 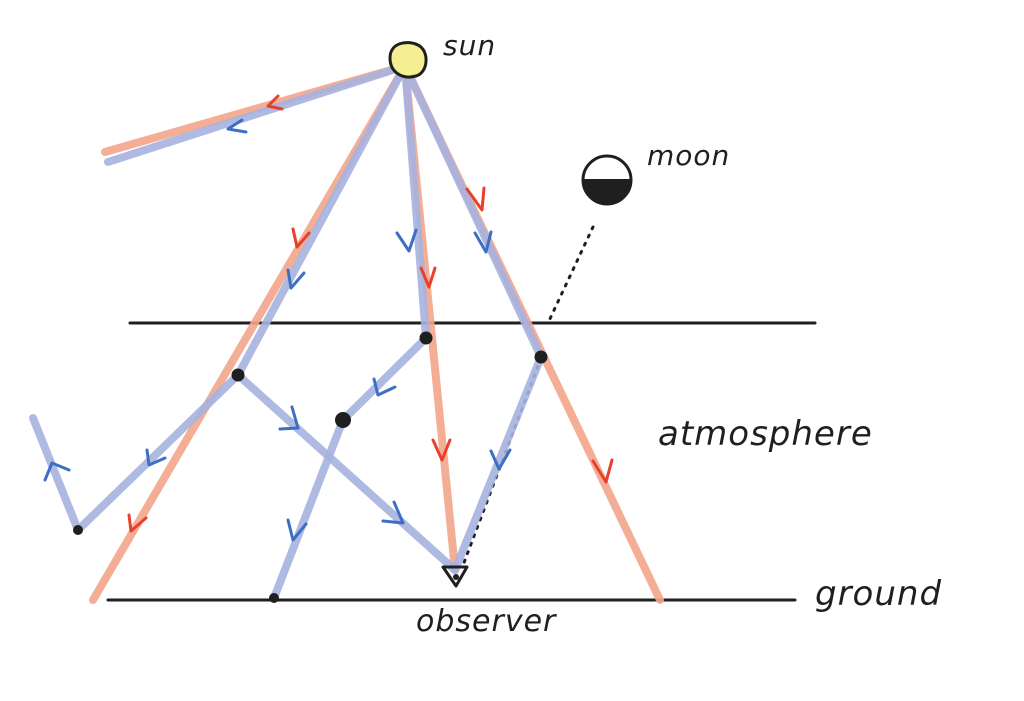 What do you see at coordinates (878, 594) in the screenshot?
I see `ground-label: ground` at bounding box center [878, 594].